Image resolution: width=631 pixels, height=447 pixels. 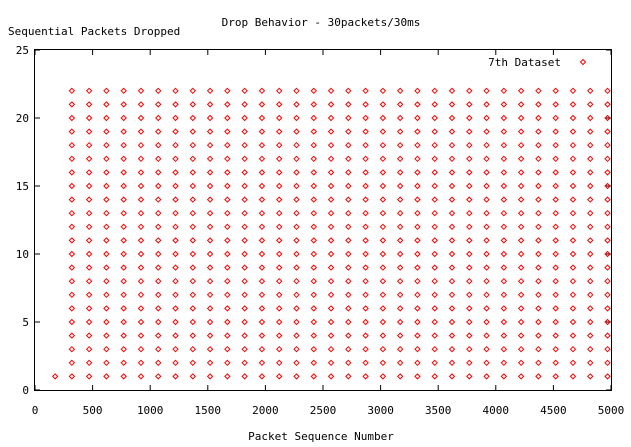 What do you see at coordinates (35, 410) in the screenshot?
I see `x-tick-label: 0` at bounding box center [35, 410].